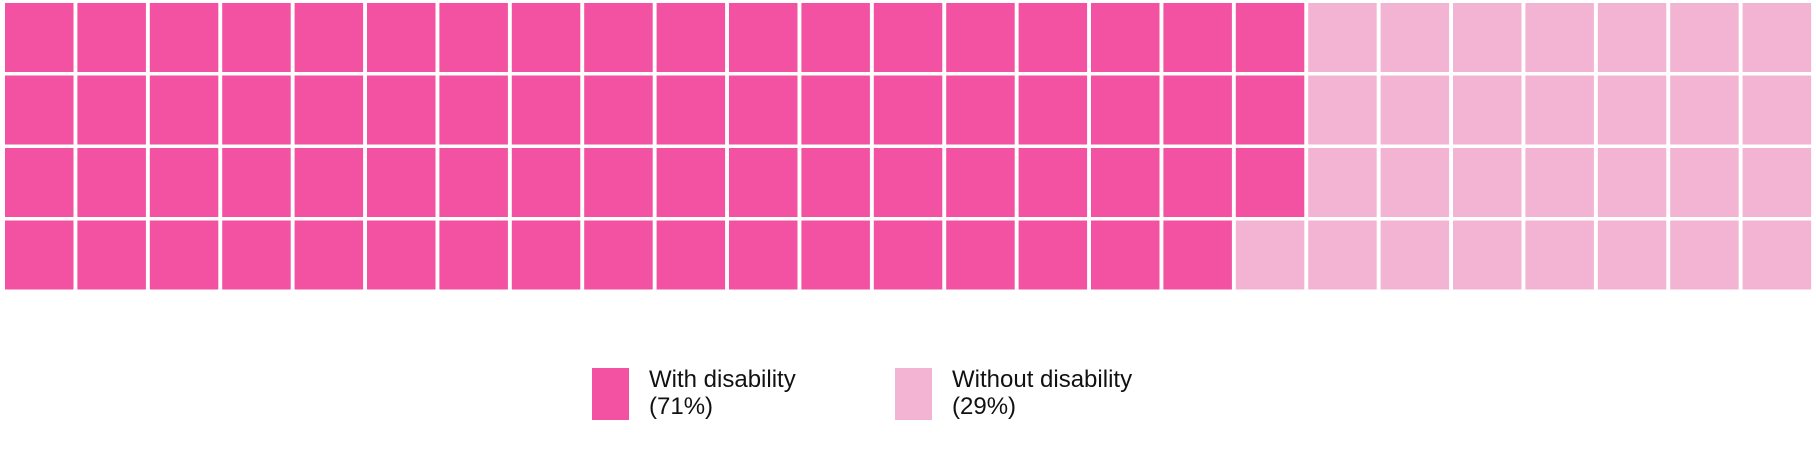  I want to click on legend-swatch-with-disability, so click(610, 394).